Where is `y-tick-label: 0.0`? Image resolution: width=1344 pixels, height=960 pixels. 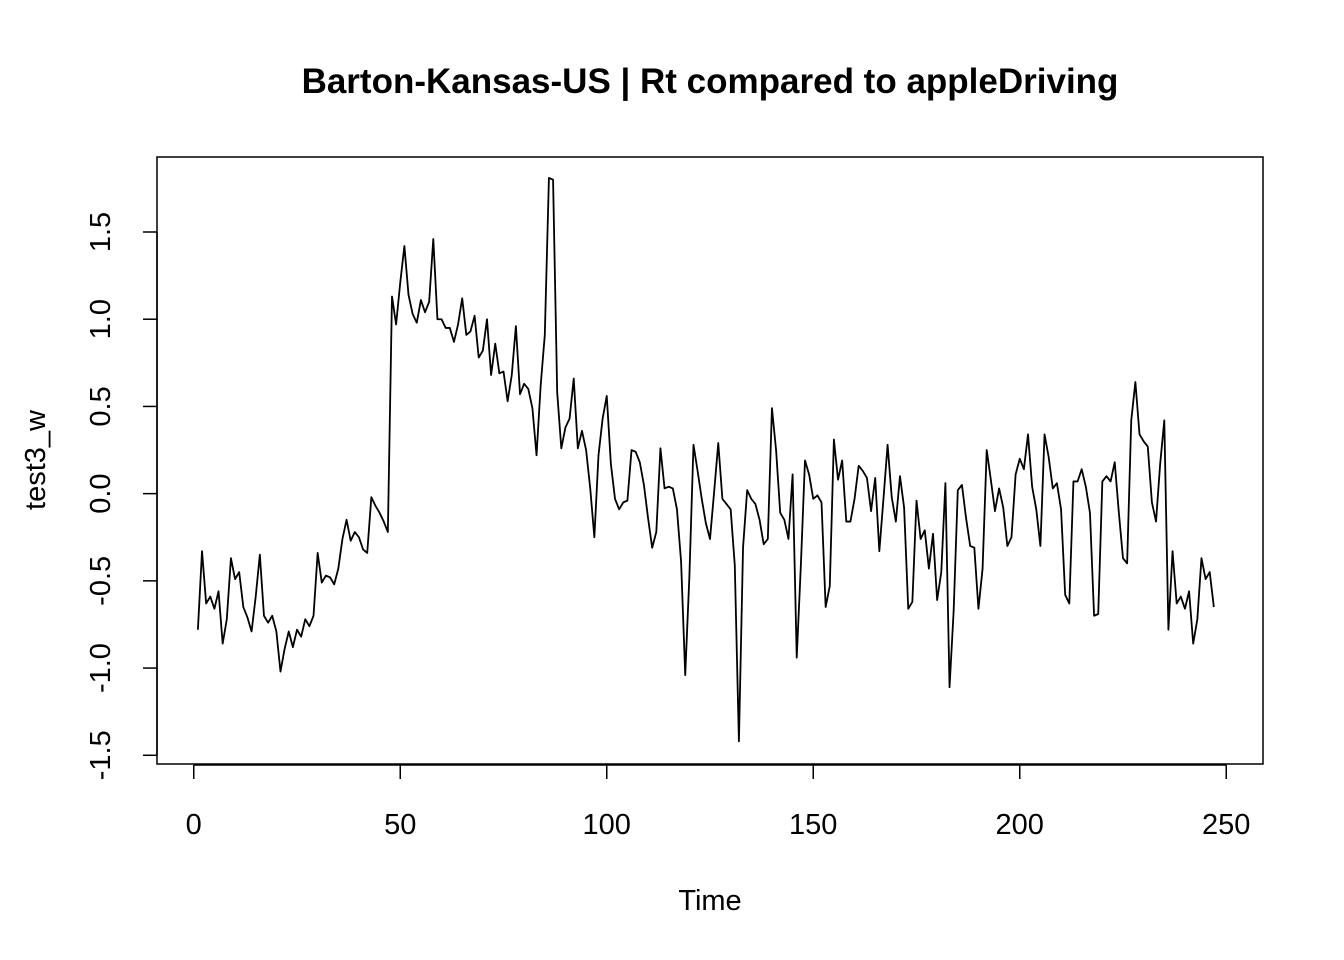
y-tick-label: 0.0 is located at coordinates (101, 493).